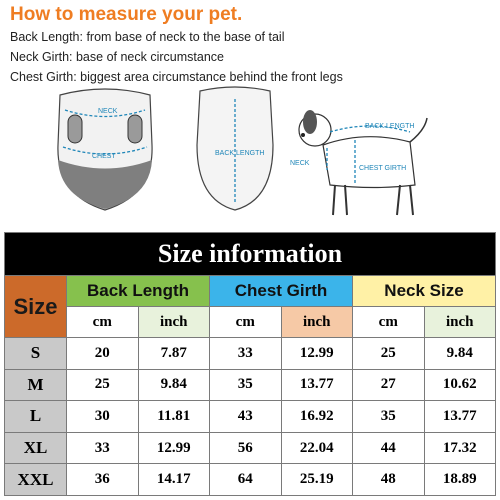 Image resolution: width=500 pixels, height=500 pixels. What do you see at coordinates (365, 160) in the screenshot?
I see `dog-illustration: BACK LENGTH NECK CHEST GIRTH` at bounding box center [365, 160].